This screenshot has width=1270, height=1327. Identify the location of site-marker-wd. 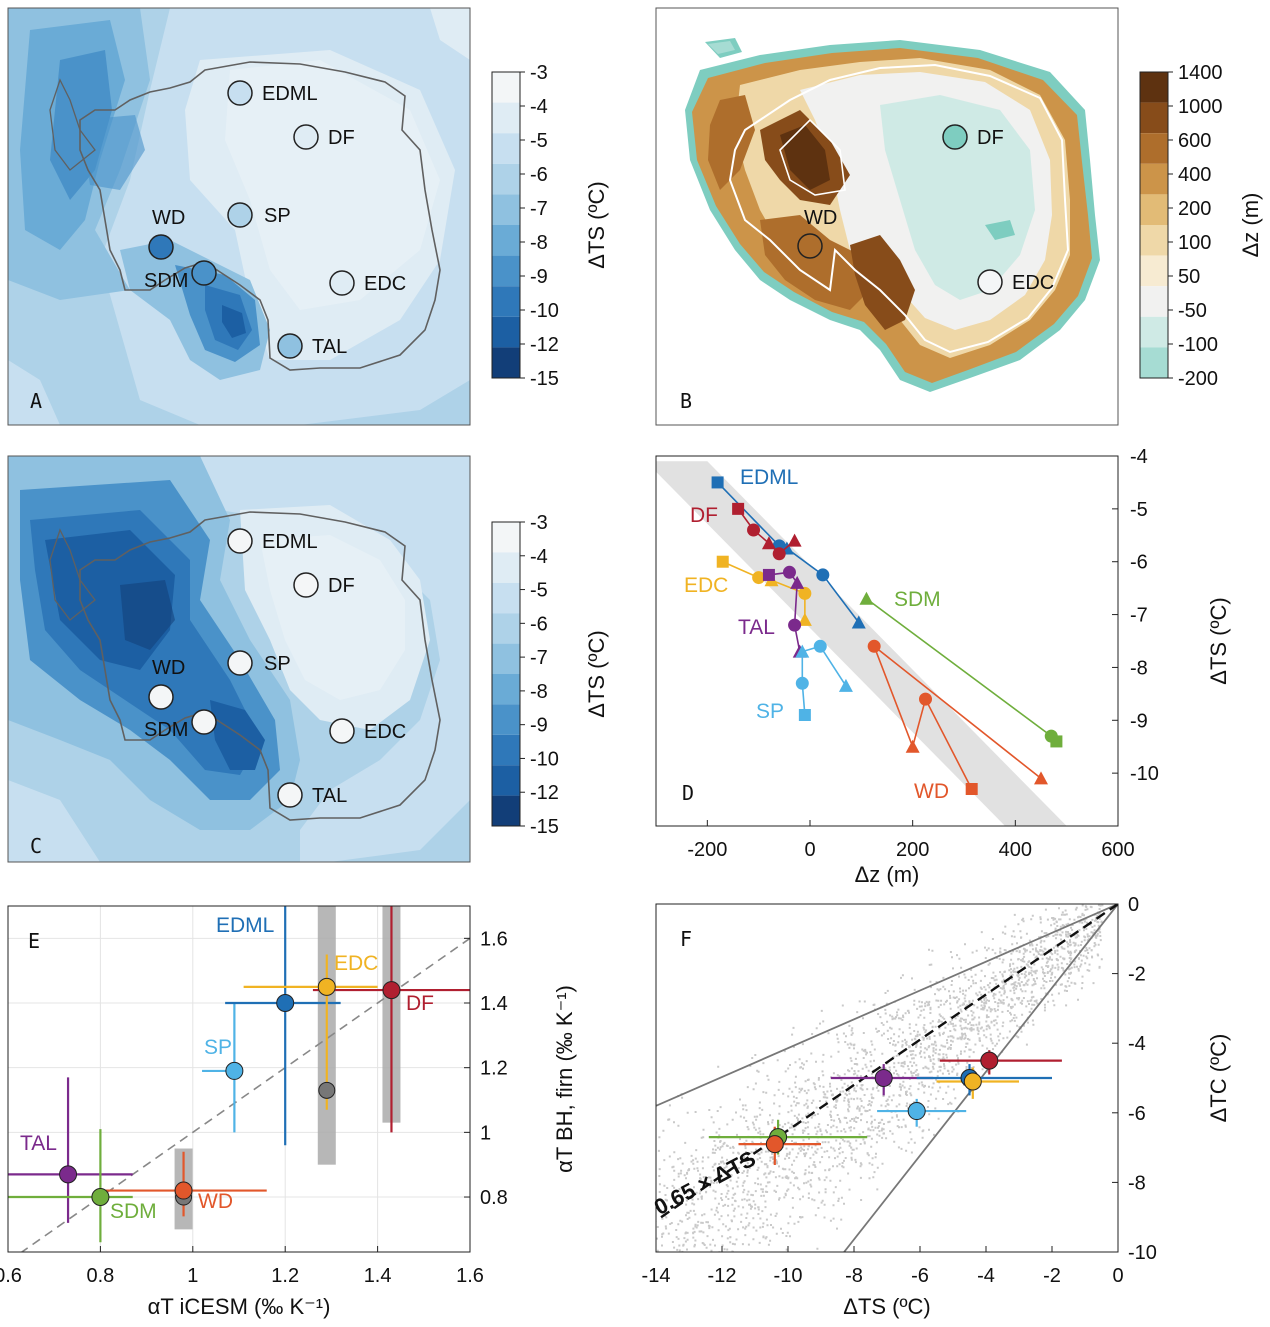
(161, 247).